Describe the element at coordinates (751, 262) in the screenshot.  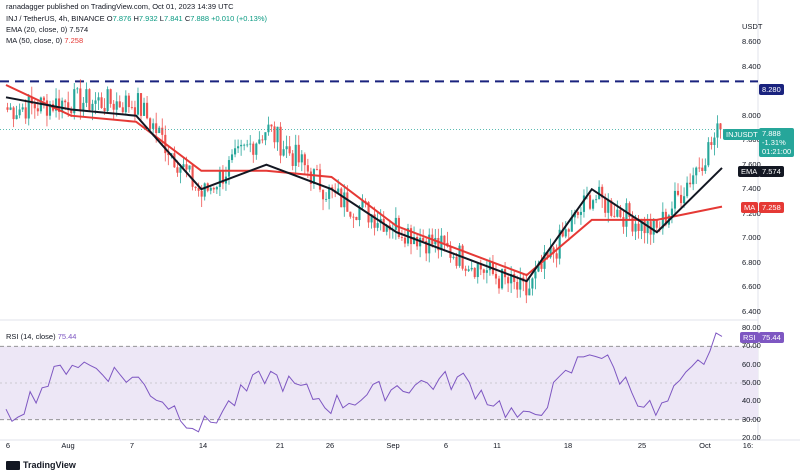
I see `price-tick: 6.800` at that location.